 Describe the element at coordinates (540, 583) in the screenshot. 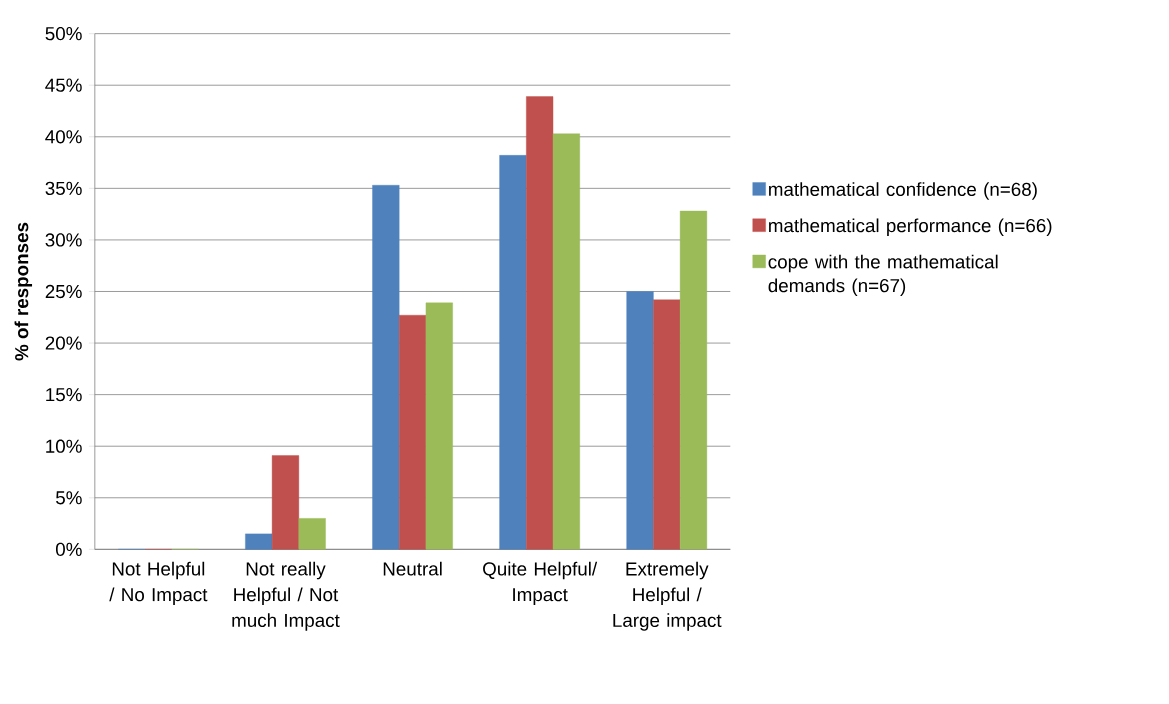

I see `x-tick-label: Quite Helpful/ Impact` at that location.